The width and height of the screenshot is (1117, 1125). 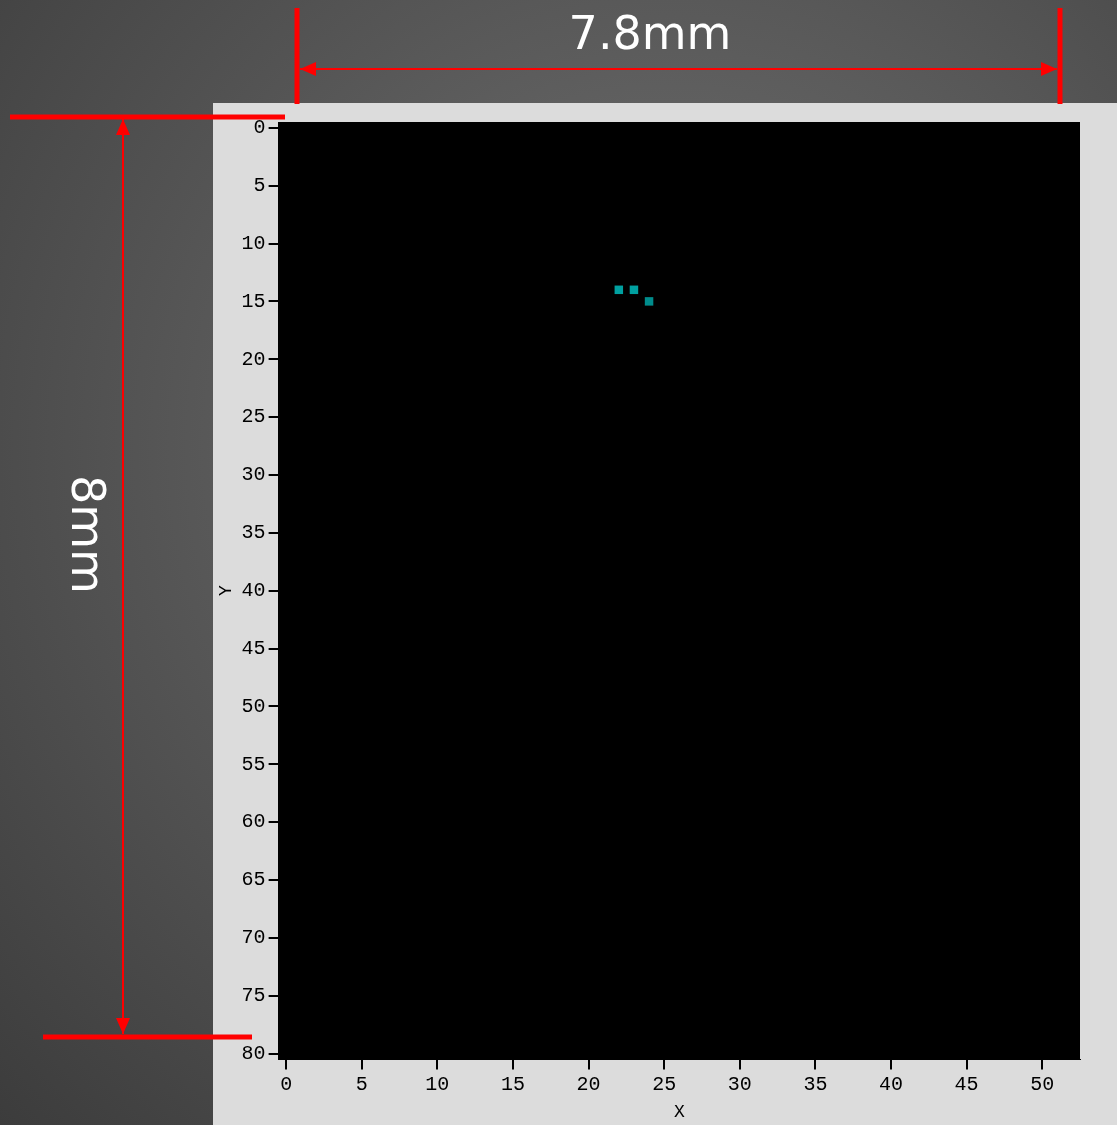 I want to click on y-tick-label: 10, so click(x=253, y=243).